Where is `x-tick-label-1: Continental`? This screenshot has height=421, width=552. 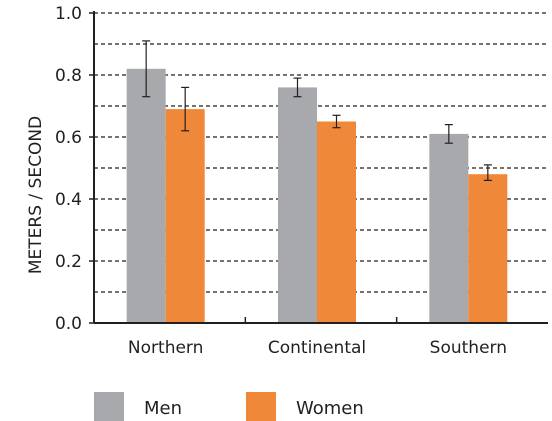 x-tick-label-1: Continental is located at coordinates (317, 348).